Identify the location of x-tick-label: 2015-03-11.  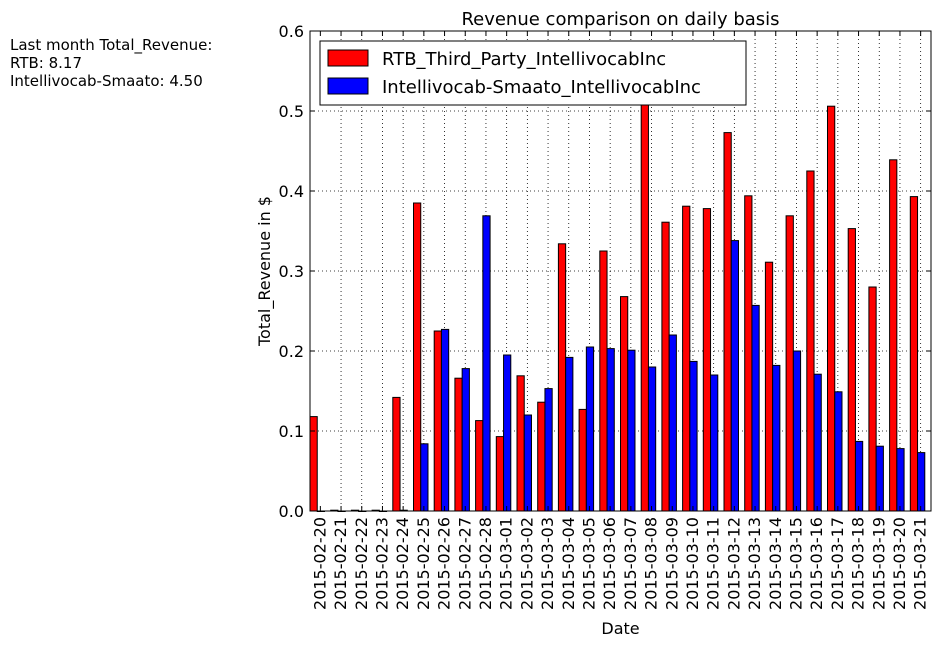
(713, 563).